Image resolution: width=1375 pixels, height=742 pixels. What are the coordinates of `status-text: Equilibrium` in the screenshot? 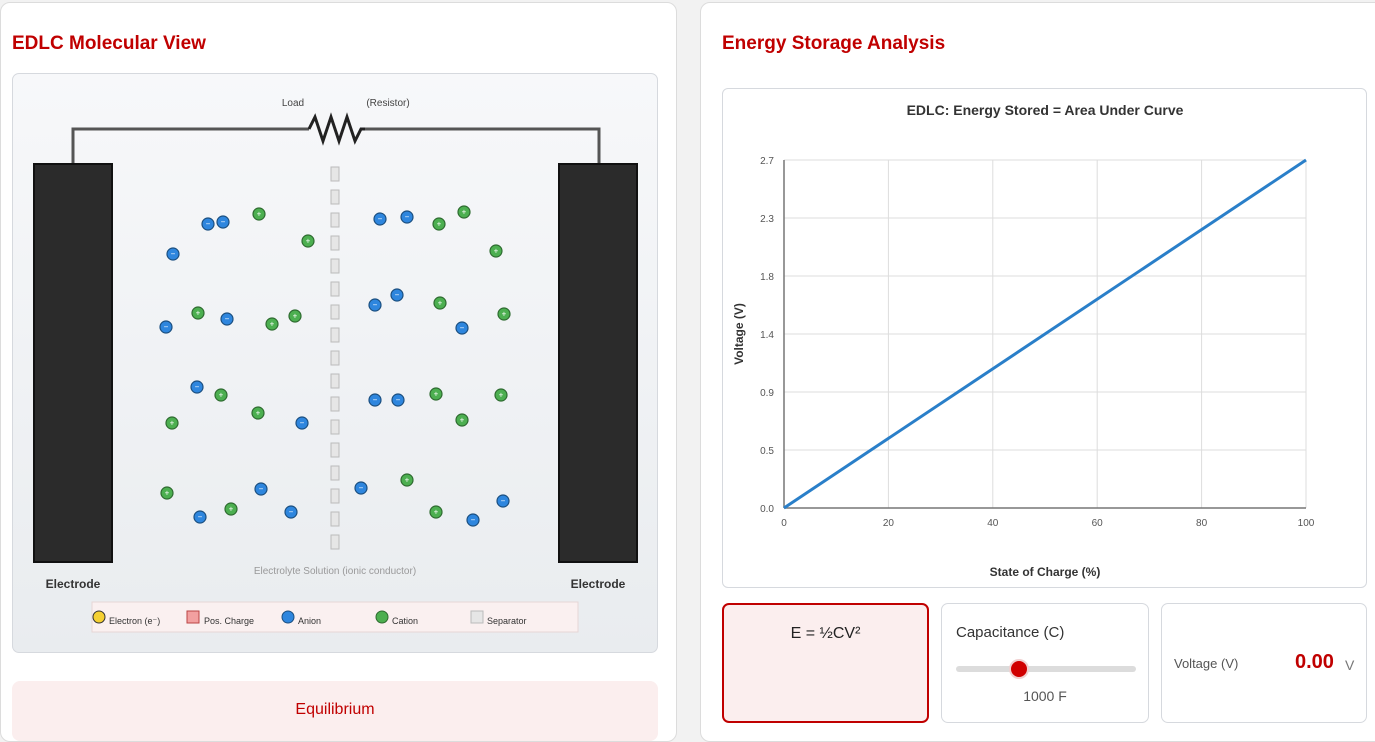 It's located at (335, 709).